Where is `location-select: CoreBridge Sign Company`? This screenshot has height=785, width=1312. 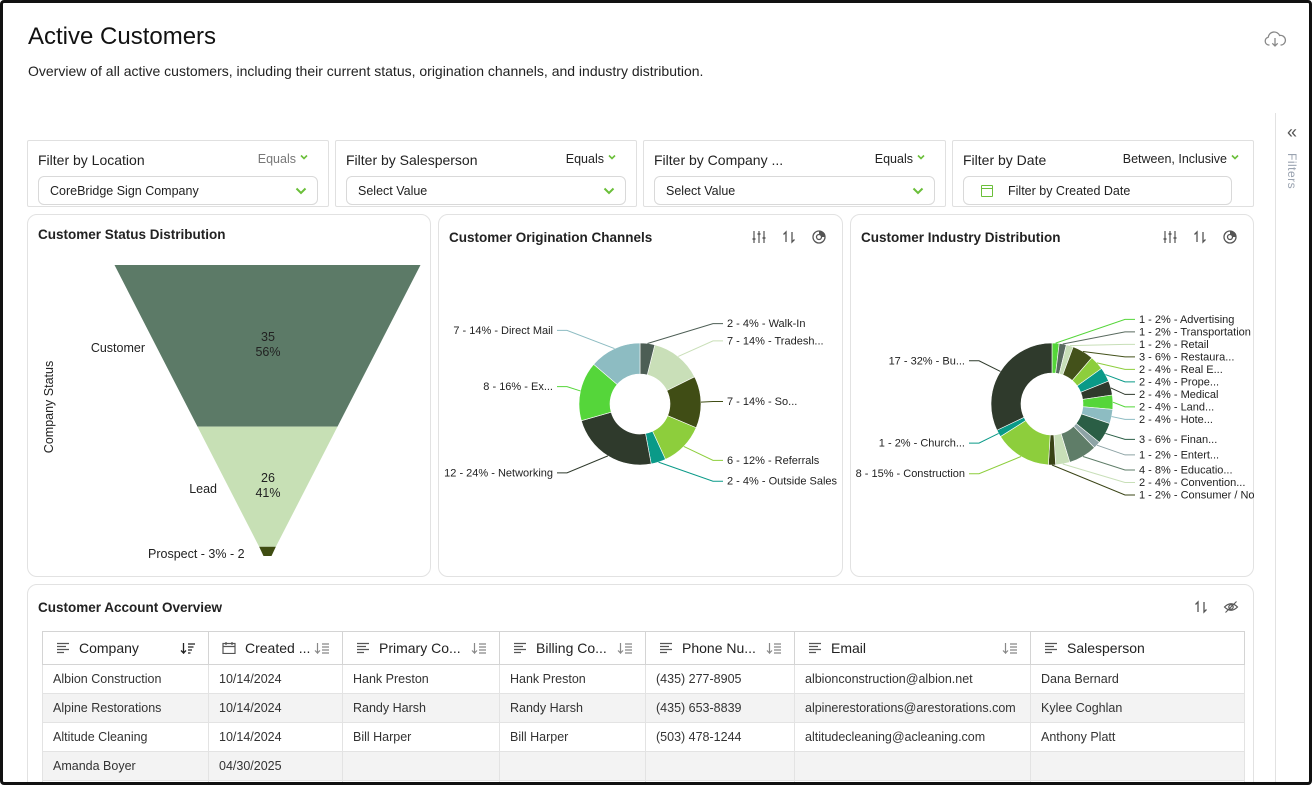
location-select: CoreBridge Sign Company is located at coordinates (178, 190).